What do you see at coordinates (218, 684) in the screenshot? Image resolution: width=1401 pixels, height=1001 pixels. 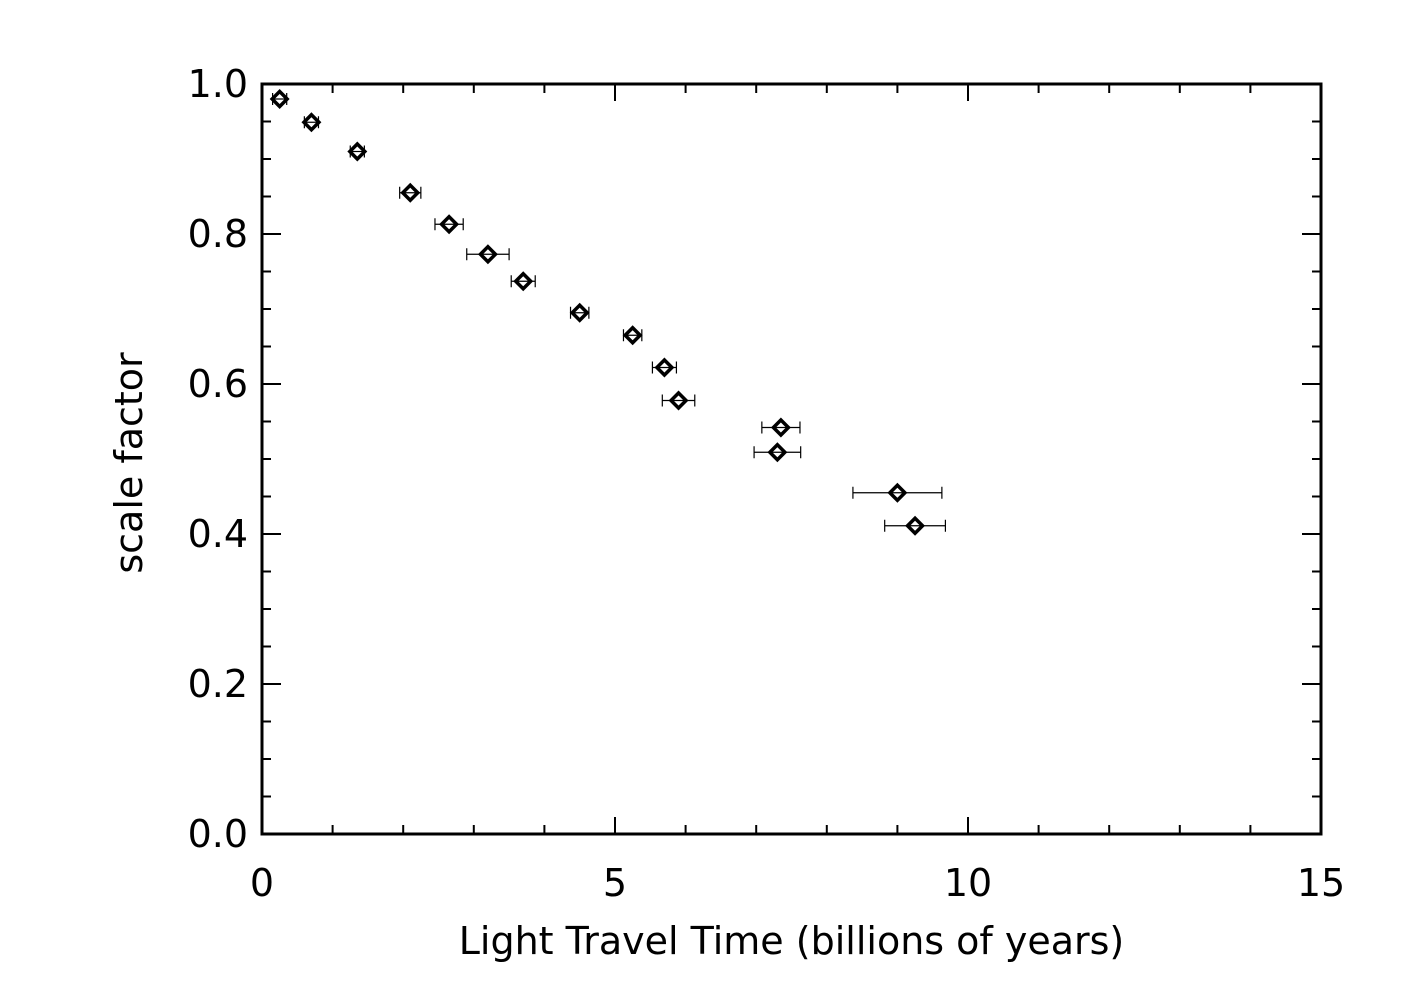 I see `y-tick-label: 0.2` at bounding box center [218, 684].